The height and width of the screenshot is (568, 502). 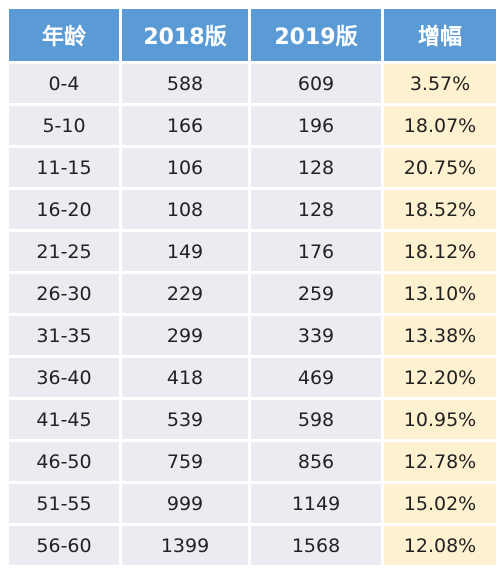 What do you see at coordinates (316, 251) in the screenshot?
I see `cell-2019: 176` at bounding box center [316, 251].